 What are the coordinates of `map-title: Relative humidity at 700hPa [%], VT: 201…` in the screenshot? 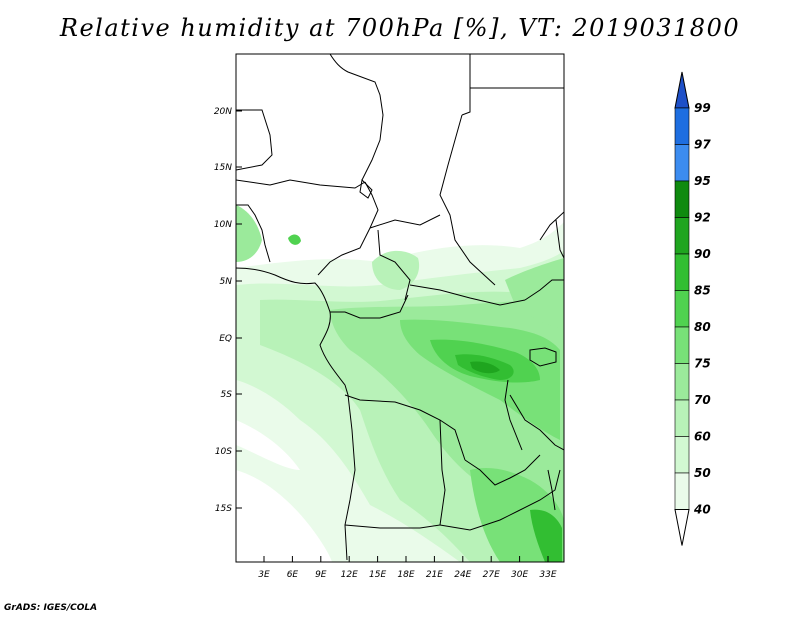 It's located at (400, 28).